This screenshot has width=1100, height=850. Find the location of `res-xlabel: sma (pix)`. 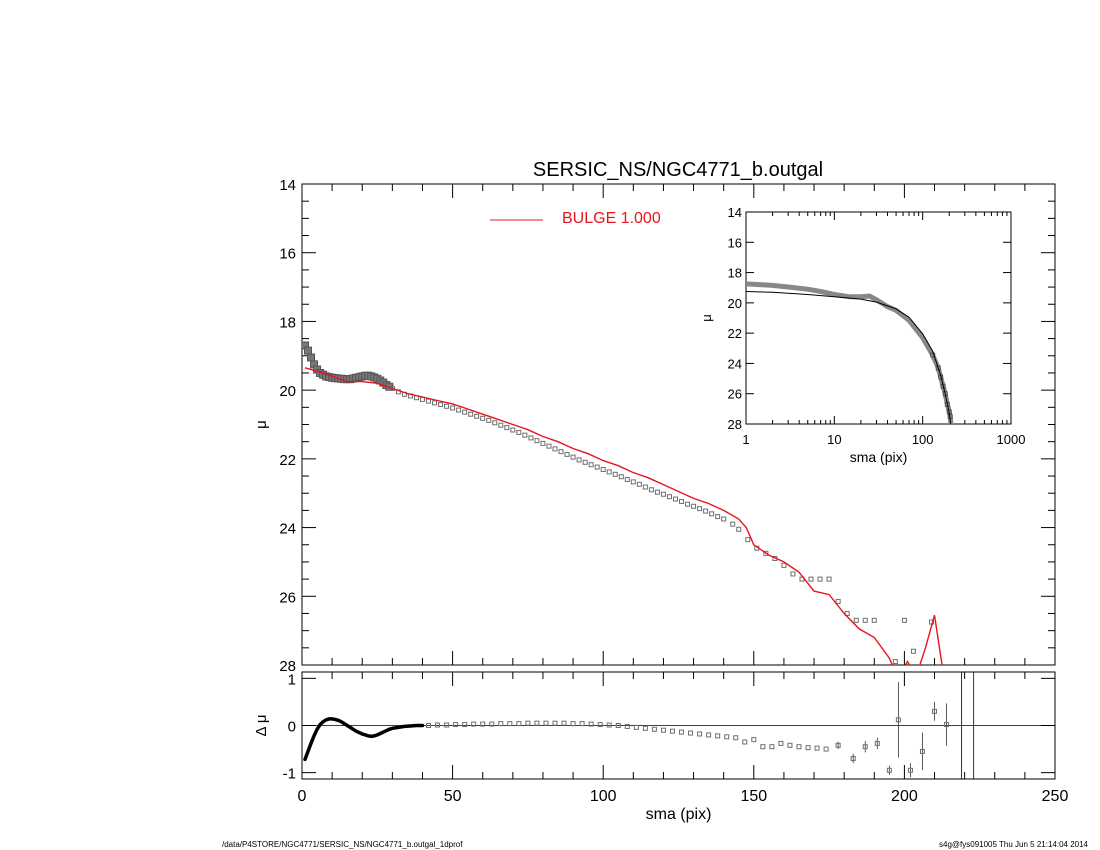

res-xlabel: sma (pix) is located at coordinates (679, 814).